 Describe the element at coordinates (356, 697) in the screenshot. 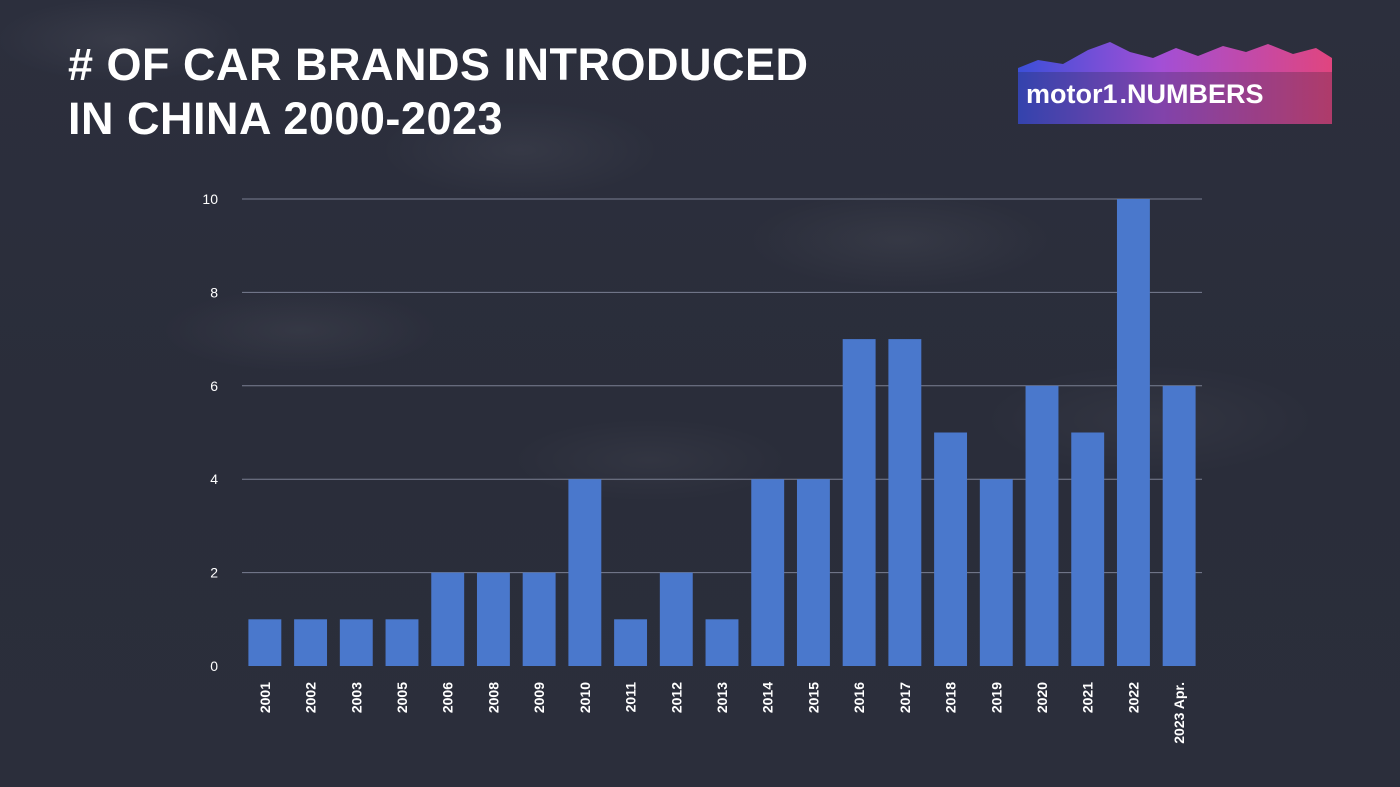

I see `x-tick-label: 2003` at that location.